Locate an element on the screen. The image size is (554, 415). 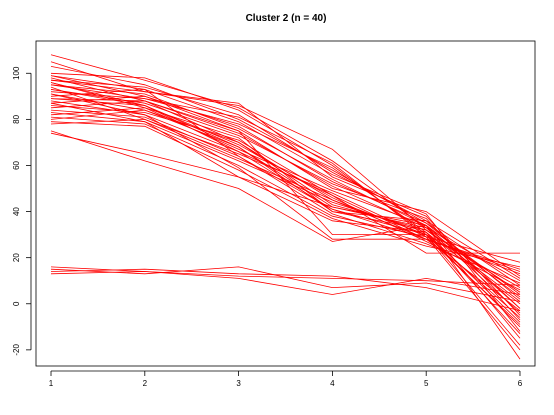
y-axis: -20 0 20 40 60 80 100 is located at coordinates (22, 211).